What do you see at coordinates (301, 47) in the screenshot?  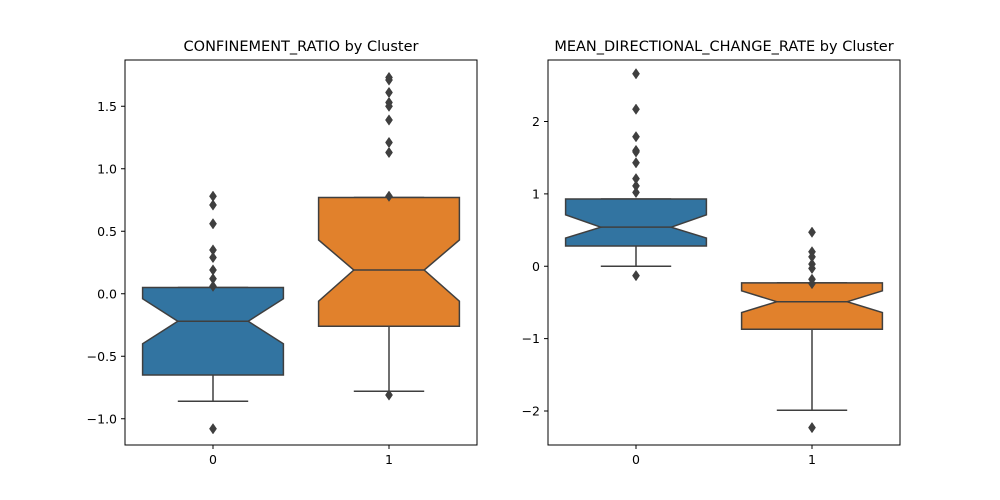 I see `chart-title: CONFINEMENT_RATIO by Cluster` at bounding box center [301, 47].